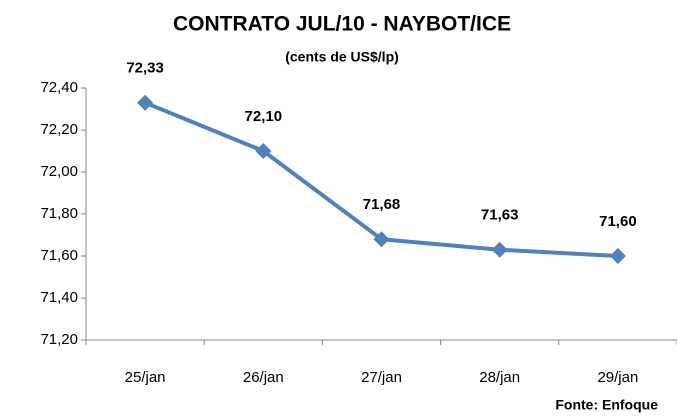 This screenshot has width=677, height=416. What do you see at coordinates (381, 377) in the screenshot?
I see `x-tick-label: 27/jan` at bounding box center [381, 377].